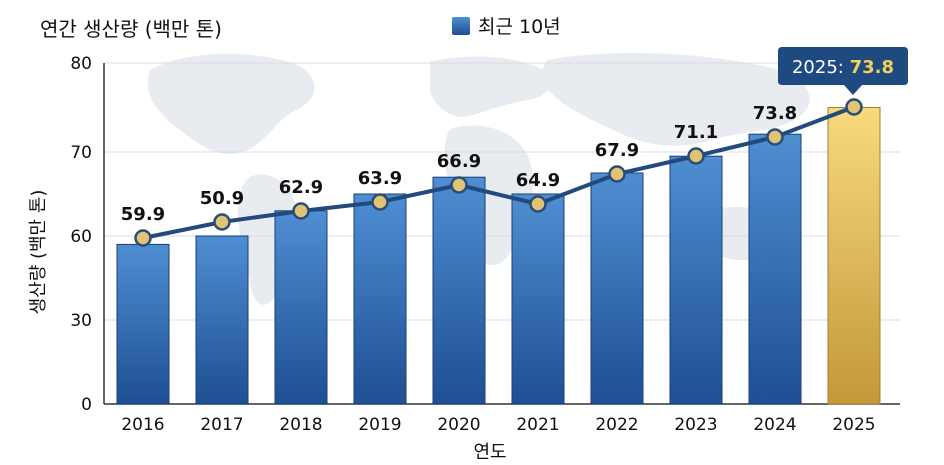  I want to click on data-label: 73.8, so click(775, 113).